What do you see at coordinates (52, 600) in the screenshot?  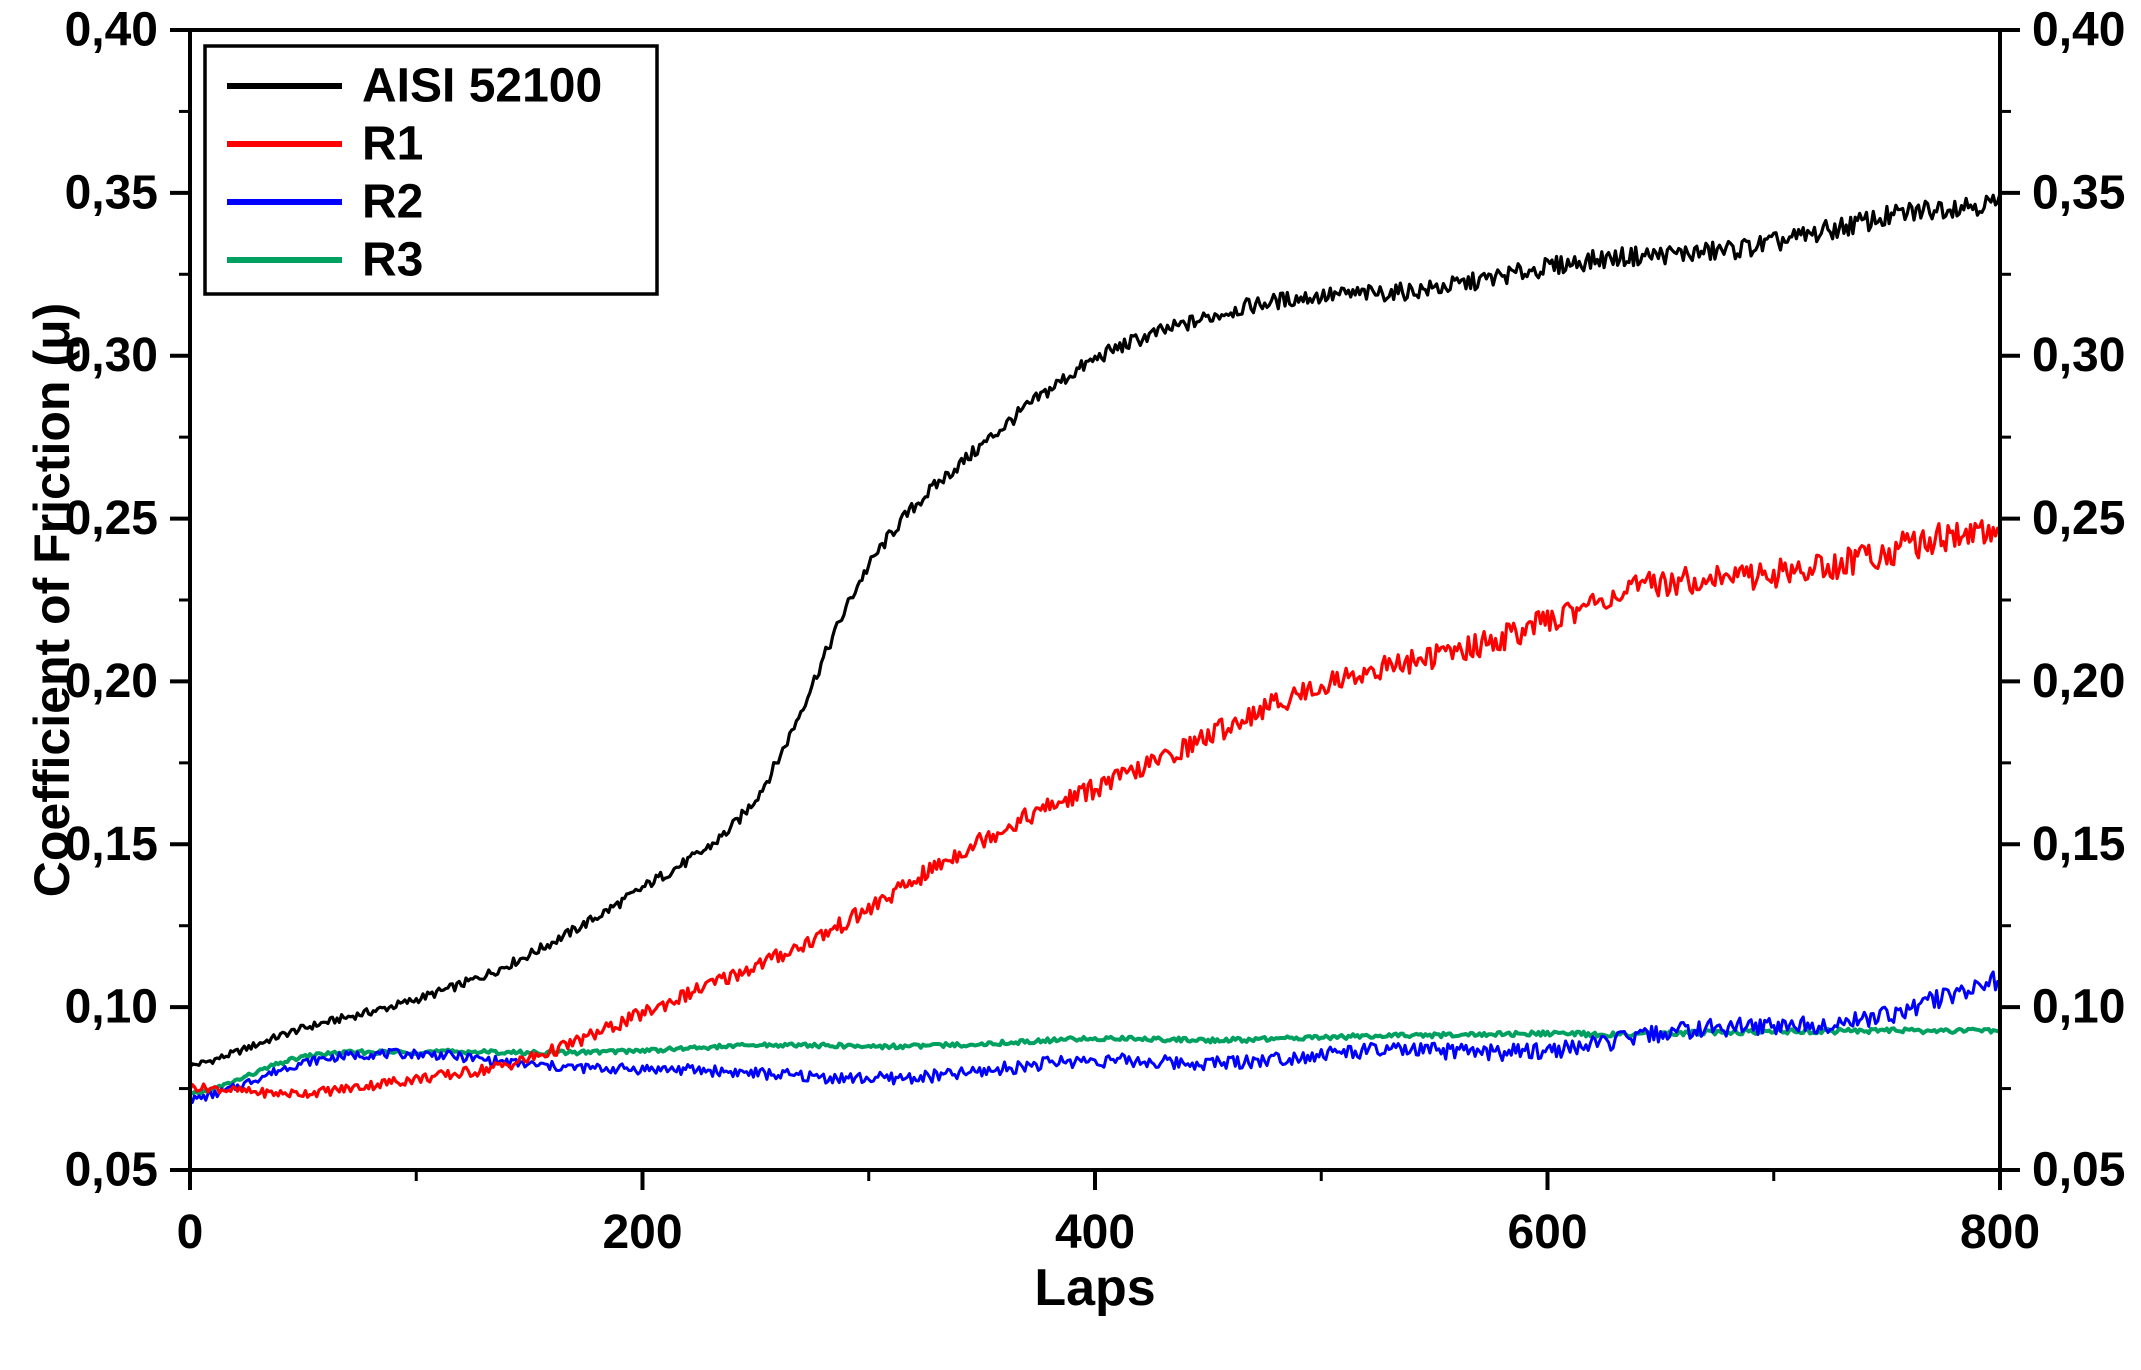 I see `y-axis-label: Coefficient of Friction (μ)` at bounding box center [52, 600].